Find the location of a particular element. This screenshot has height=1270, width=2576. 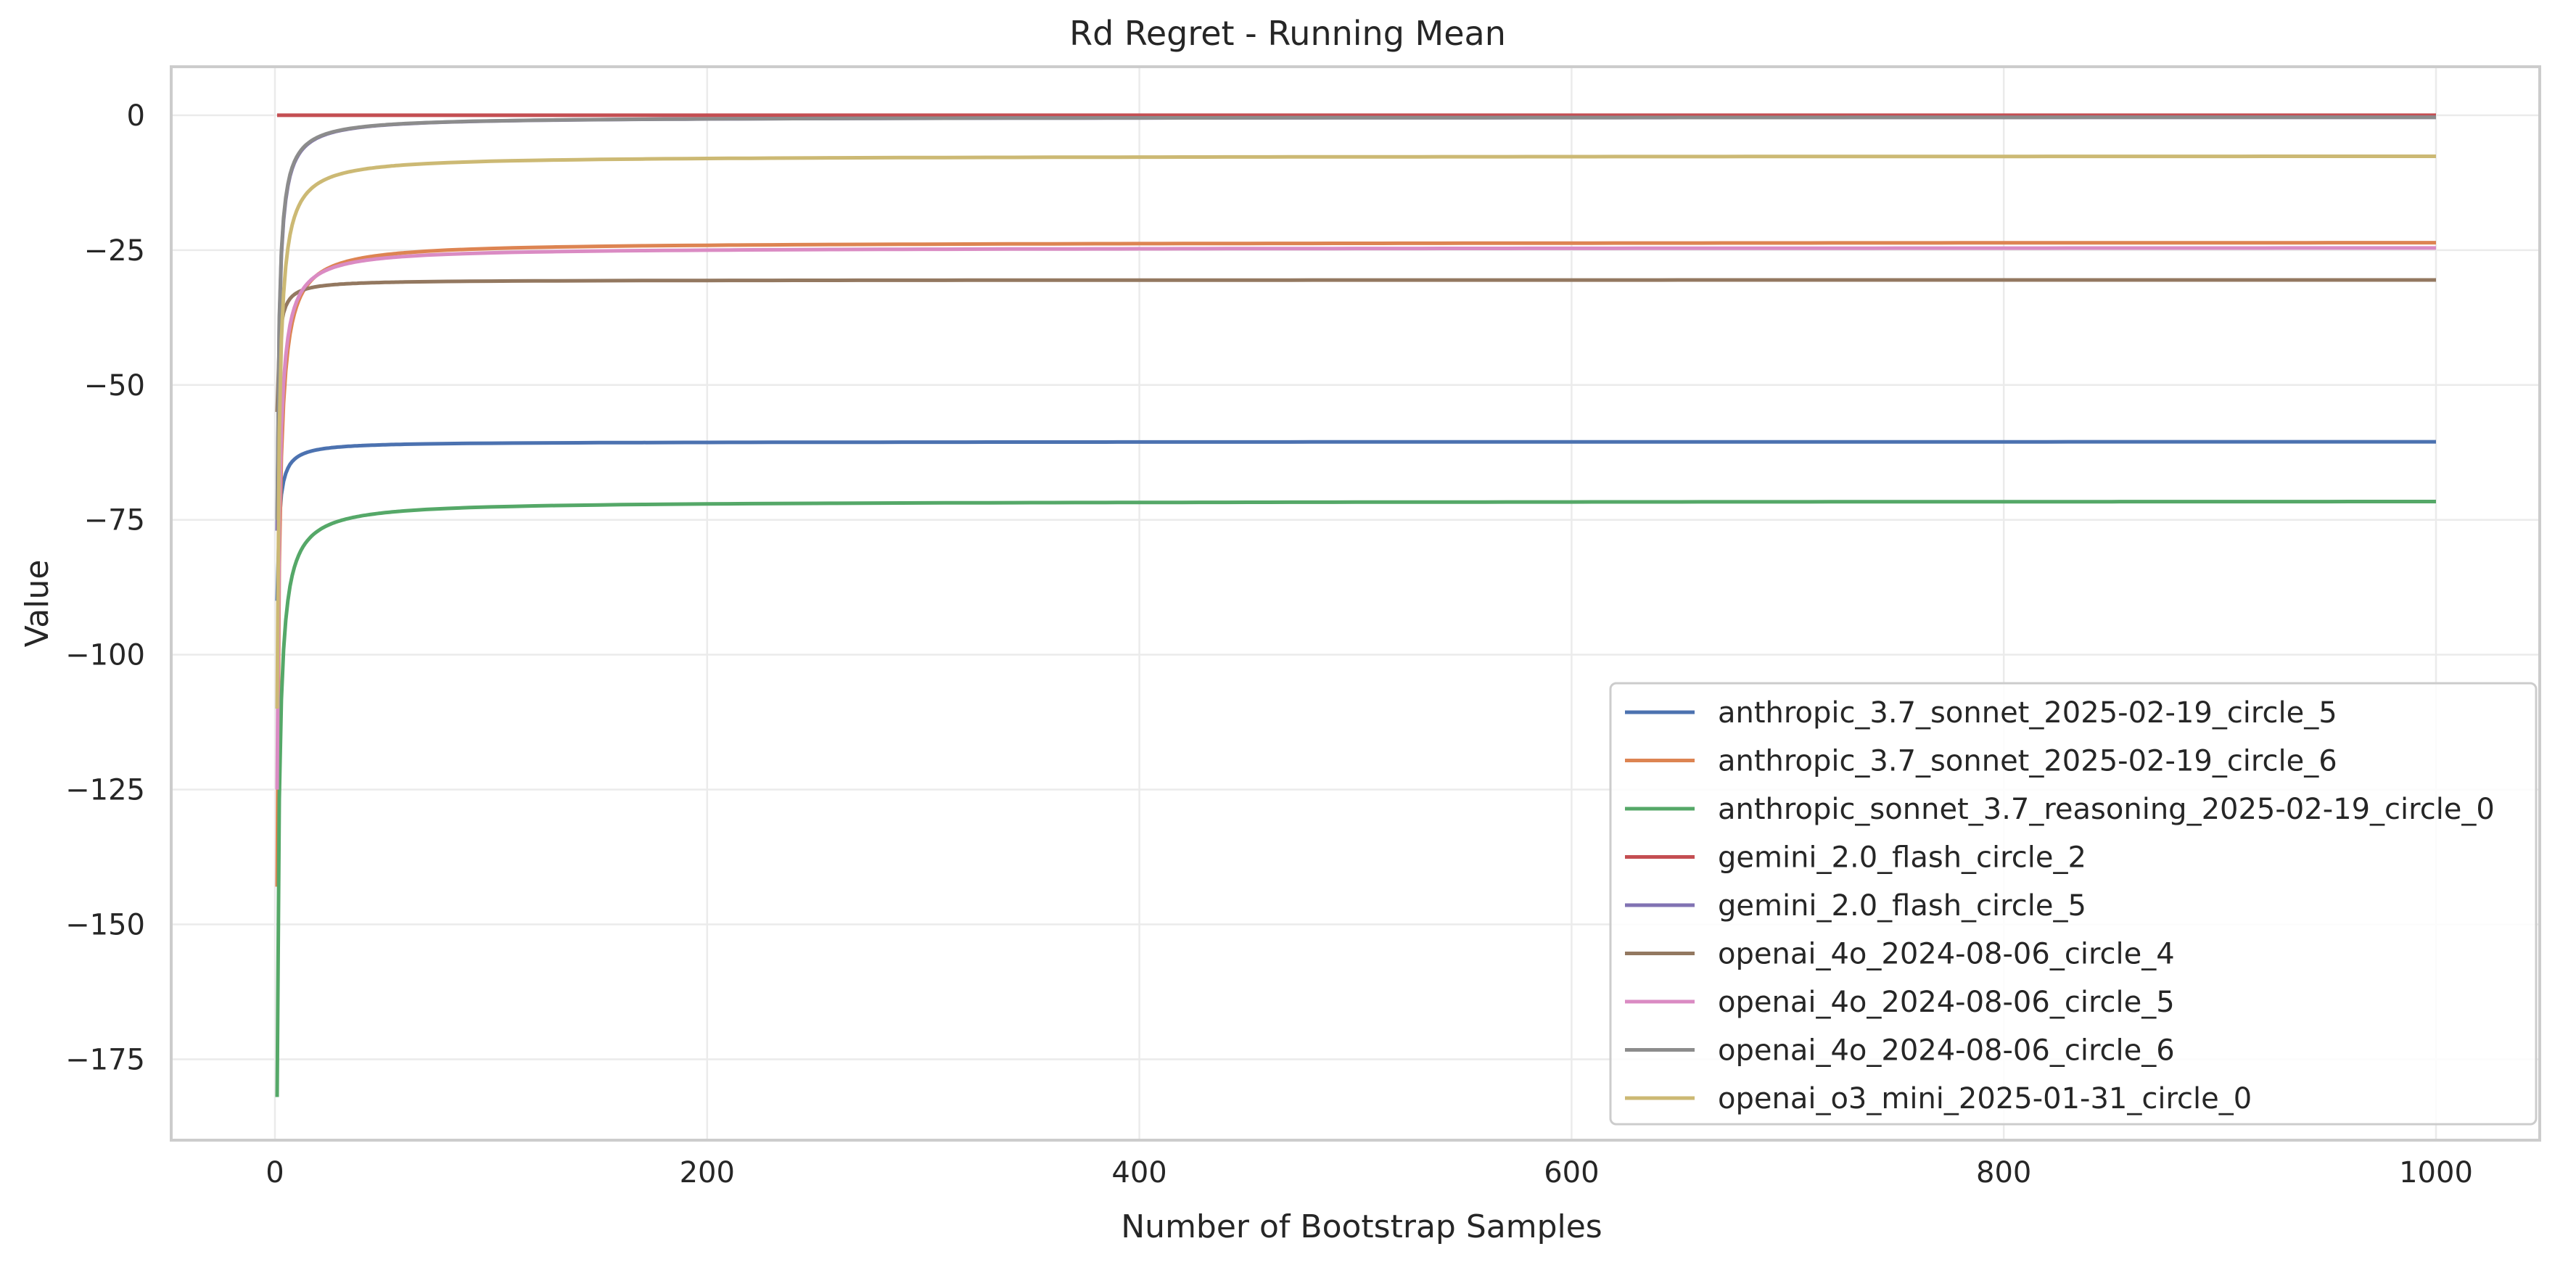

y-axis-title: Value is located at coordinates (37, 604).